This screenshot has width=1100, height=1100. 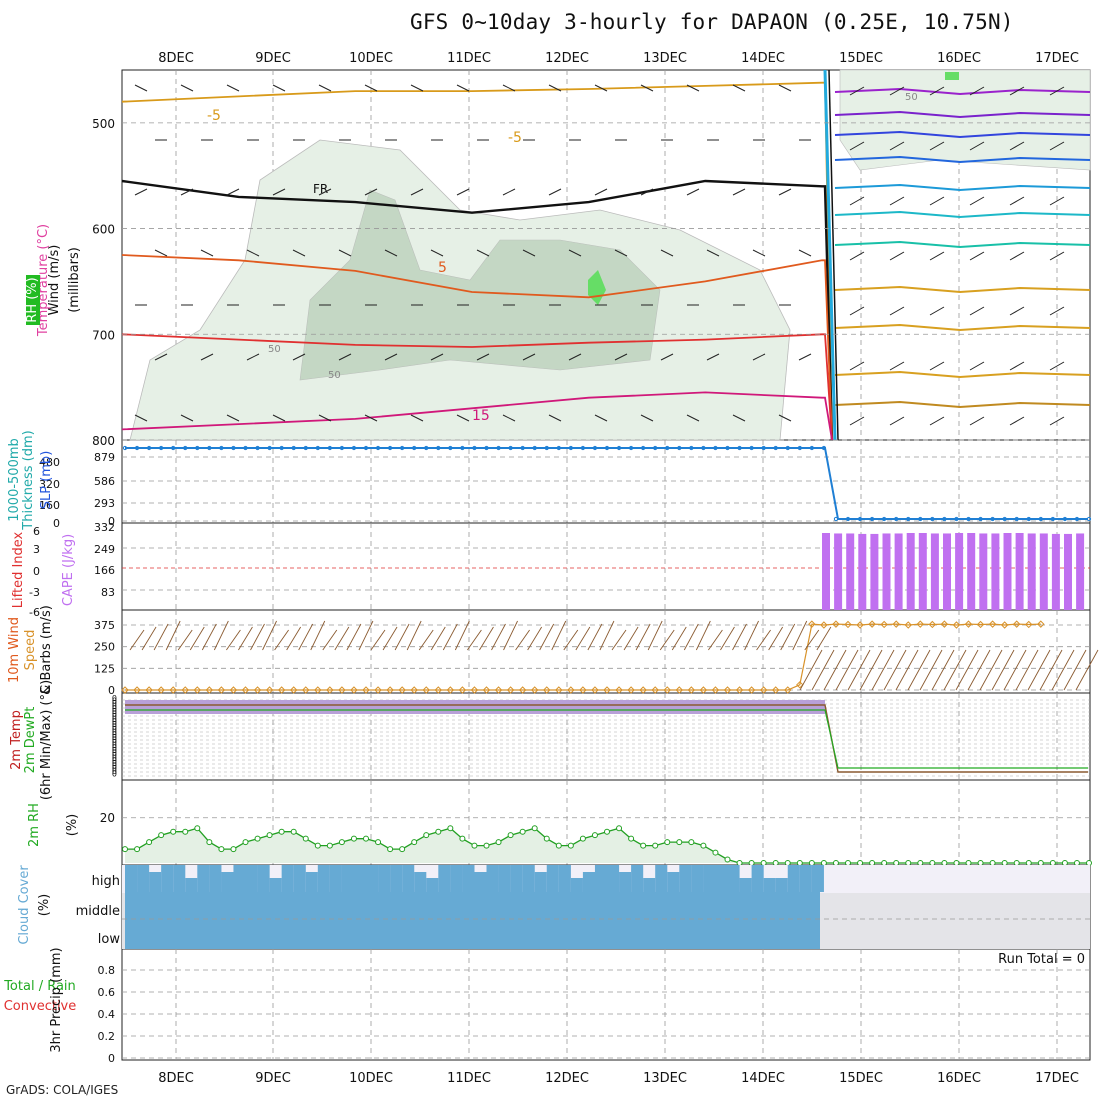 What do you see at coordinates (962, 214) in the screenshot?
I see `temp-line-right` at bounding box center [962, 214].